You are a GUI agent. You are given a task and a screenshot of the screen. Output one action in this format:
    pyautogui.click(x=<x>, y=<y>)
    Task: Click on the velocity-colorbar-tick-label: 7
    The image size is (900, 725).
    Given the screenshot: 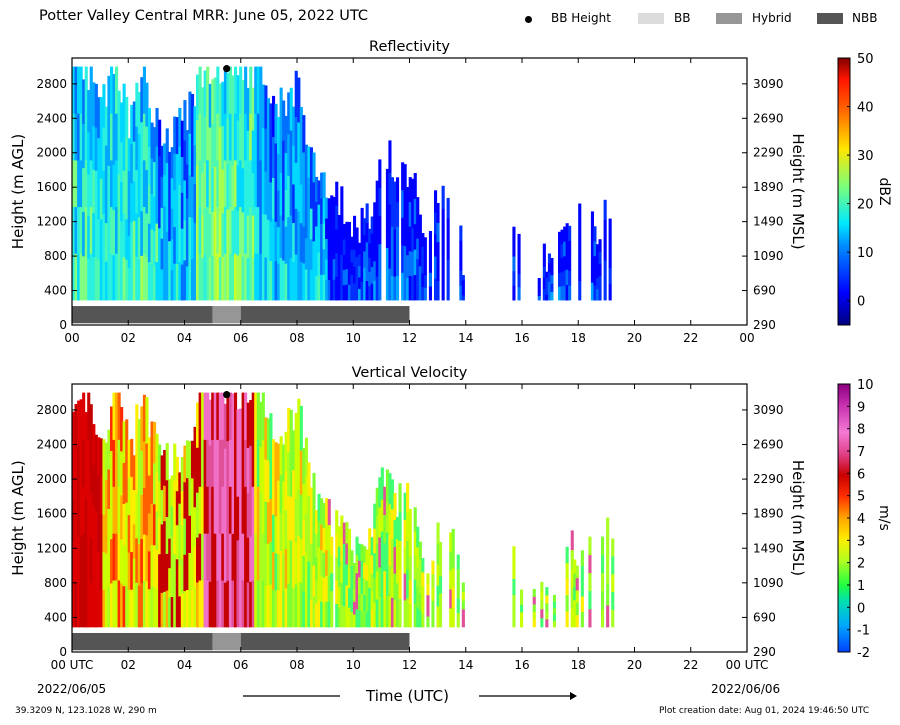 What is the action you would take?
    pyautogui.click(x=861, y=452)
    